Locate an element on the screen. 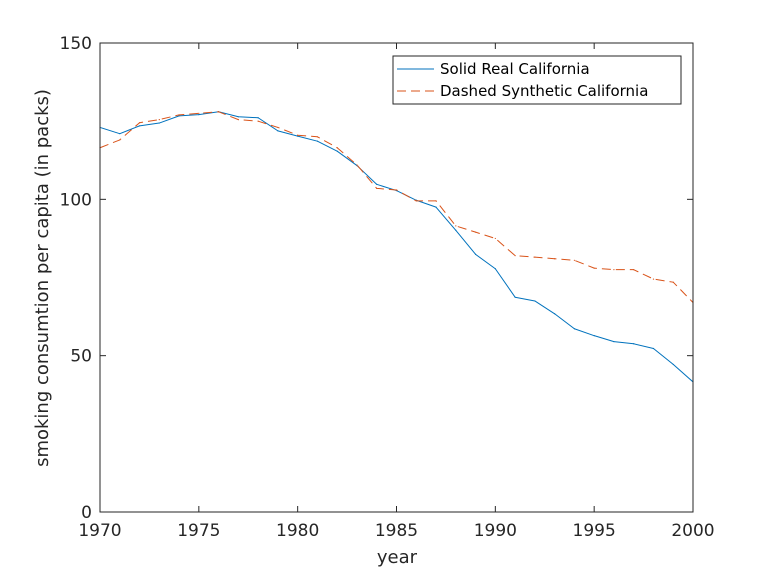 The image size is (767, 576). x-tick-label: 1975 is located at coordinates (198, 531).